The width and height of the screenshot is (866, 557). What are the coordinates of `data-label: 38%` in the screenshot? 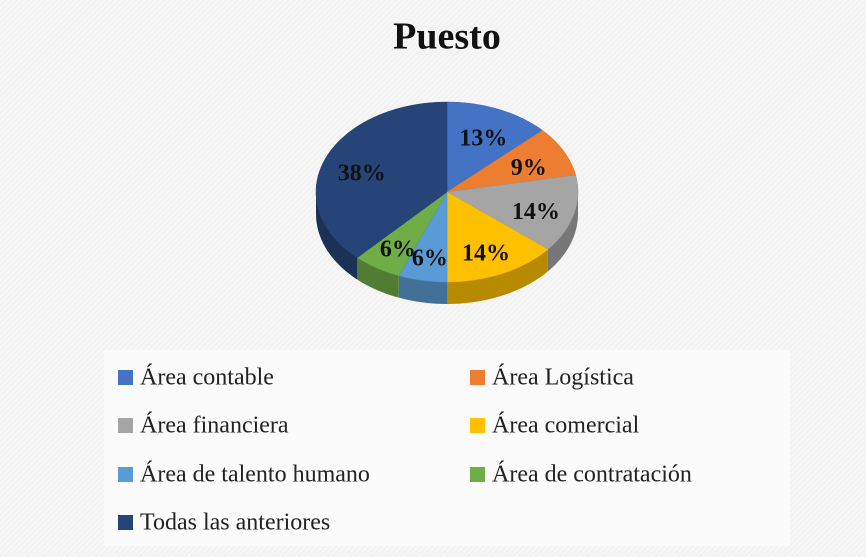 It's located at (362, 173).